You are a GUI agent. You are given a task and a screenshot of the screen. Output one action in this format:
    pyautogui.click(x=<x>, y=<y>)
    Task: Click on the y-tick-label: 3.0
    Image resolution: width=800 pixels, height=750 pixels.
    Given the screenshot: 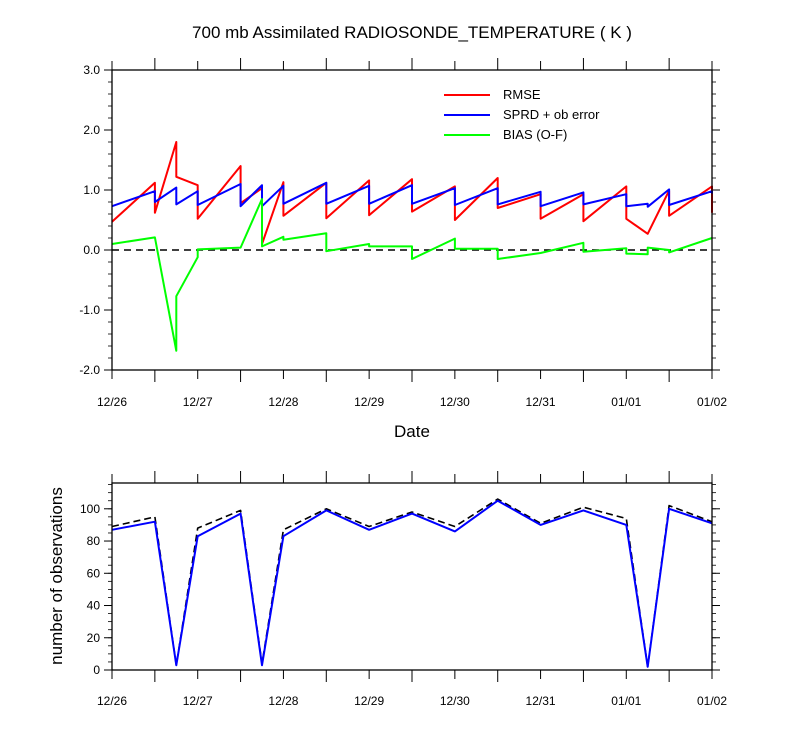 What is the action you would take?
    pyautogui.click(x=91, y=70)
    